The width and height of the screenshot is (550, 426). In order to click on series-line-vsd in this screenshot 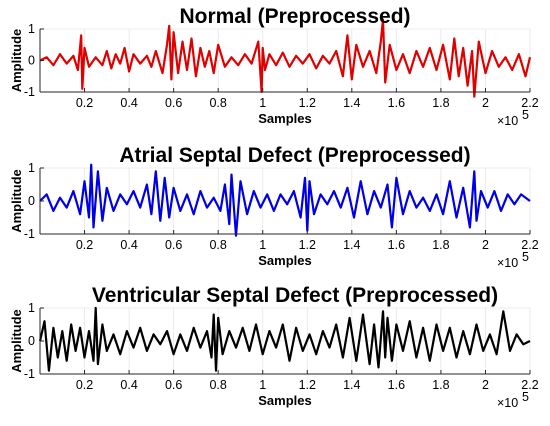, I will do `click(284, 339)`.